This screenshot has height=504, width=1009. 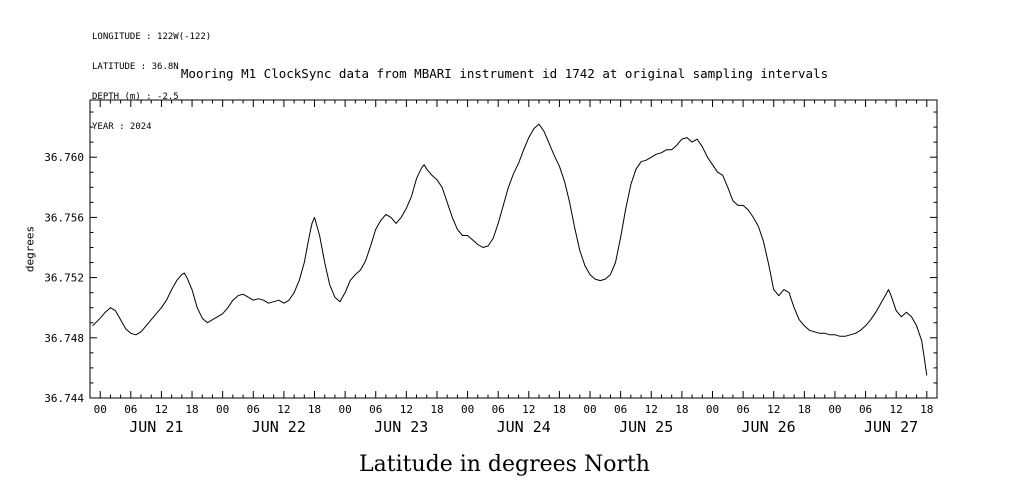 What do you see at coordinates (891, 427) in the screenshot?
I see `x-day-label: JUN 27` at bounding box center [891, 427].